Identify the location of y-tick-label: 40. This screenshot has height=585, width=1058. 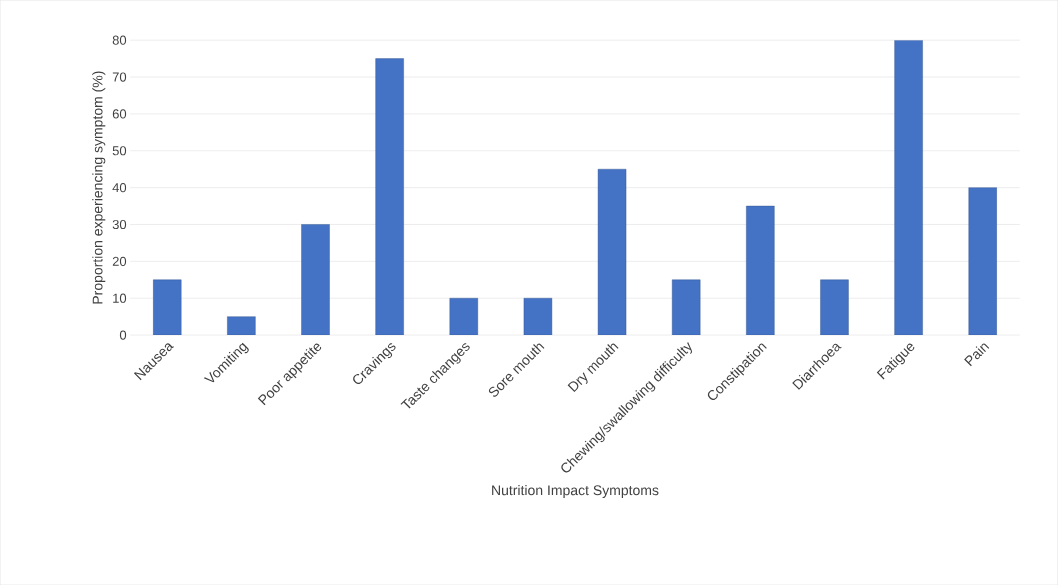
(119, 187).